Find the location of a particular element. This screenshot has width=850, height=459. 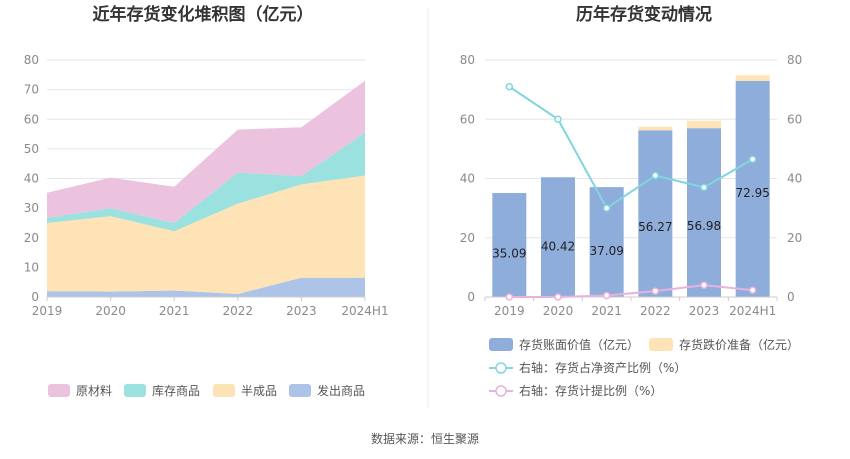

area-inventory_goods is located at coordinates (206, 182).